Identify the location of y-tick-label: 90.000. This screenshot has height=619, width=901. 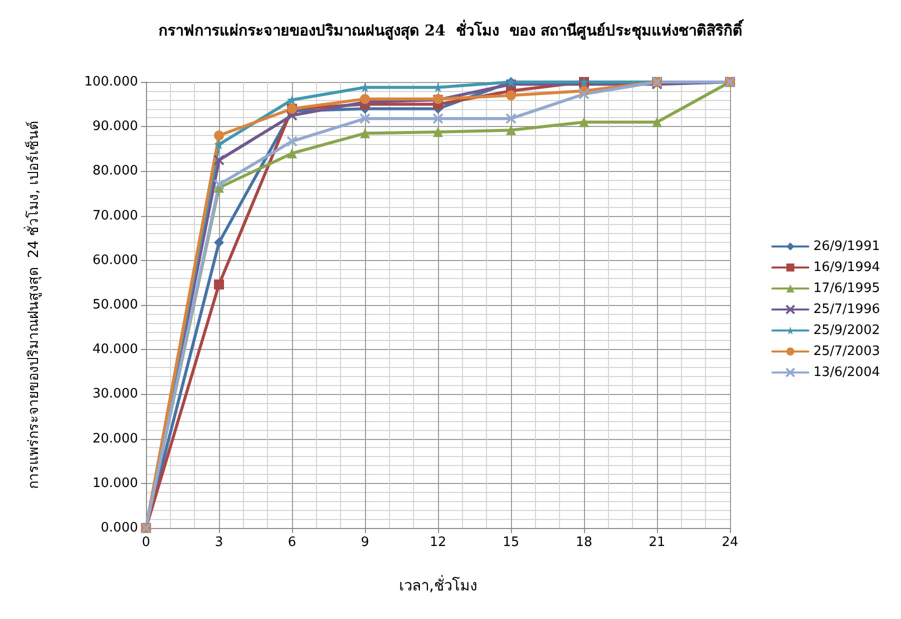
(115, 126).